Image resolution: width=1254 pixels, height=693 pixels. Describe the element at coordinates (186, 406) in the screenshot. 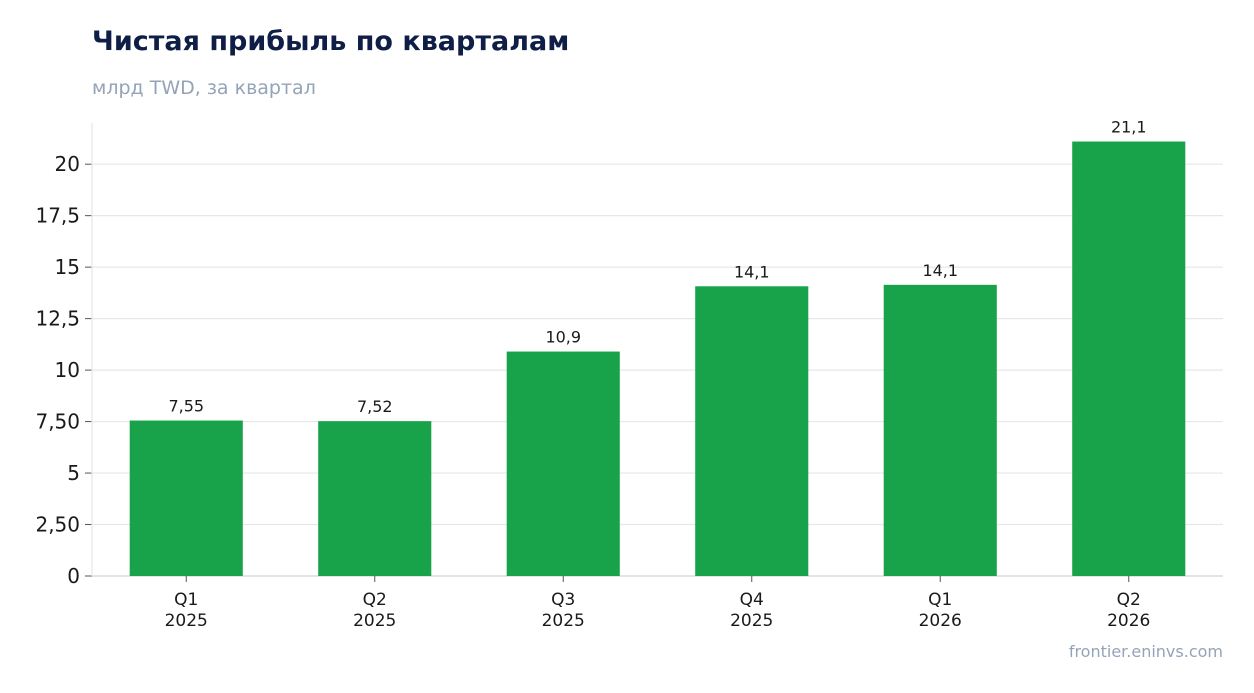

I see `data-label: 7,55` at that location.